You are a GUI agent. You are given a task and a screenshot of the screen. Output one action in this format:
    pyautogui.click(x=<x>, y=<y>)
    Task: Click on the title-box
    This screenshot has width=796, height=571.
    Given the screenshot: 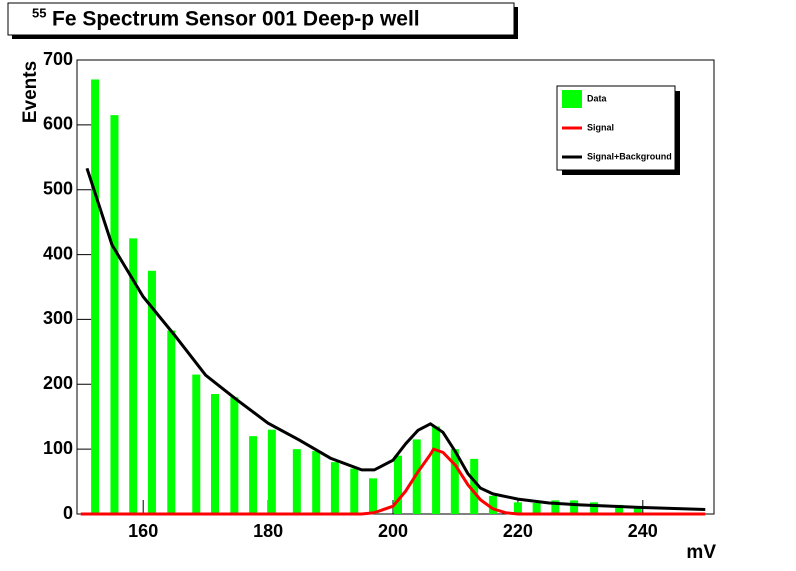 What is the action you would take?
    pyautogui.click(x=261, y=19)
    